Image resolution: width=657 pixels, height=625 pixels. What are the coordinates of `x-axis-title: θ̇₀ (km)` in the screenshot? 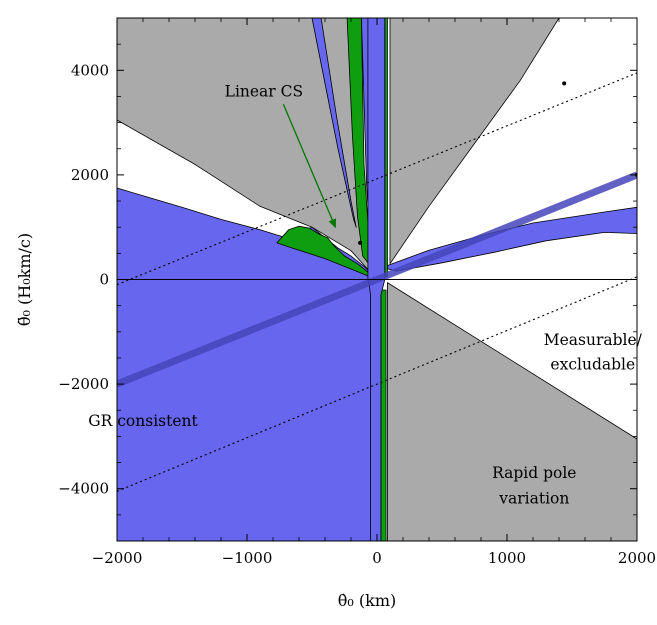 It's located at (367, 600).